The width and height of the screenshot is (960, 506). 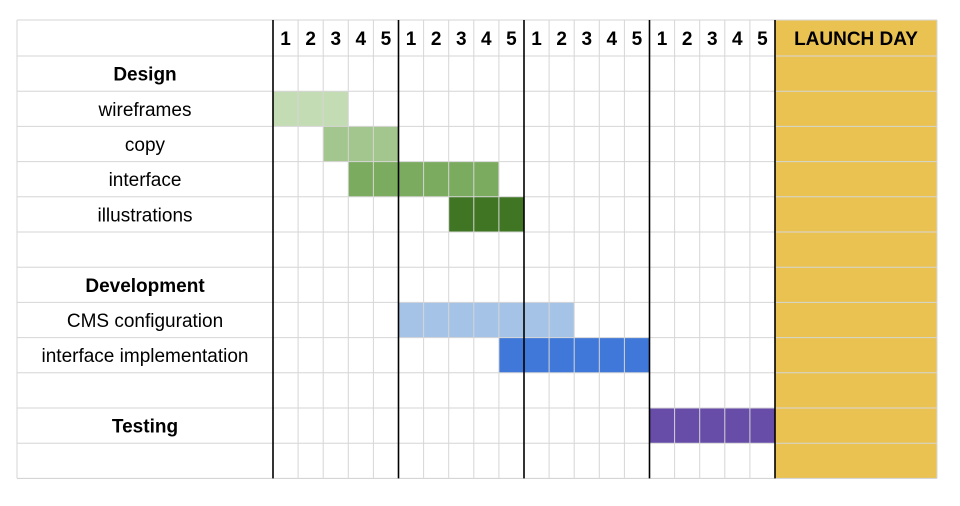 What do you see at coordinates (145, 180) in the screenshot?
I see `task-label: interface` at bounding box center [145, 180].